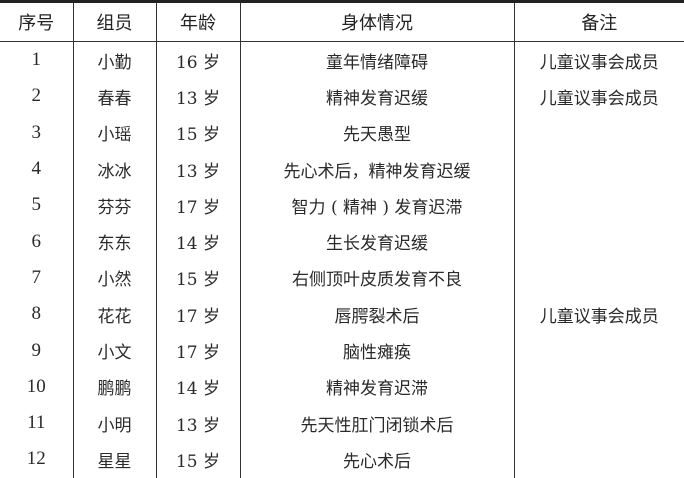  I want to click on cell-age: 16 岁, so click(197, 60).